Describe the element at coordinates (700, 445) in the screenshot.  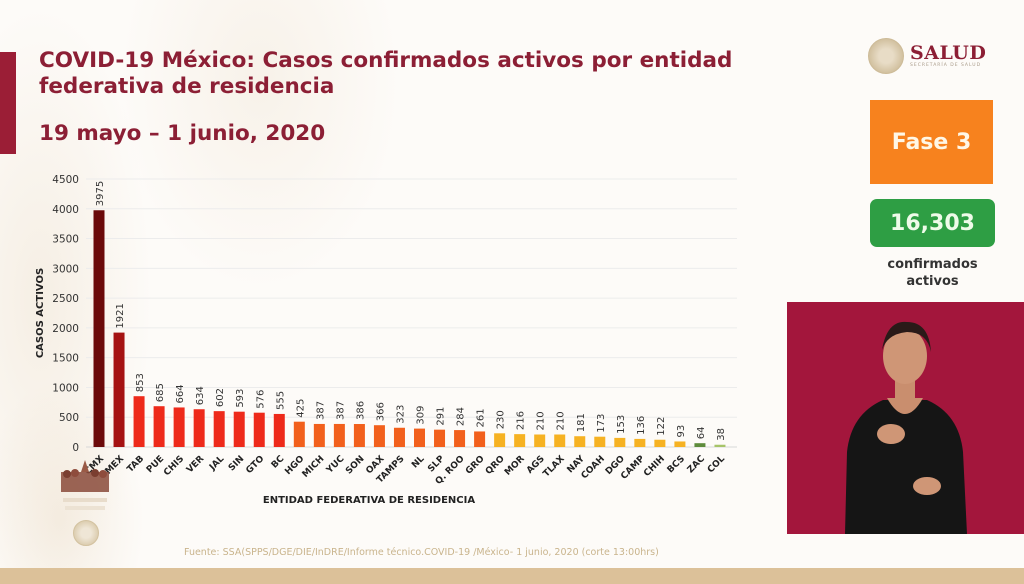
I see `bar-zac` at that location.